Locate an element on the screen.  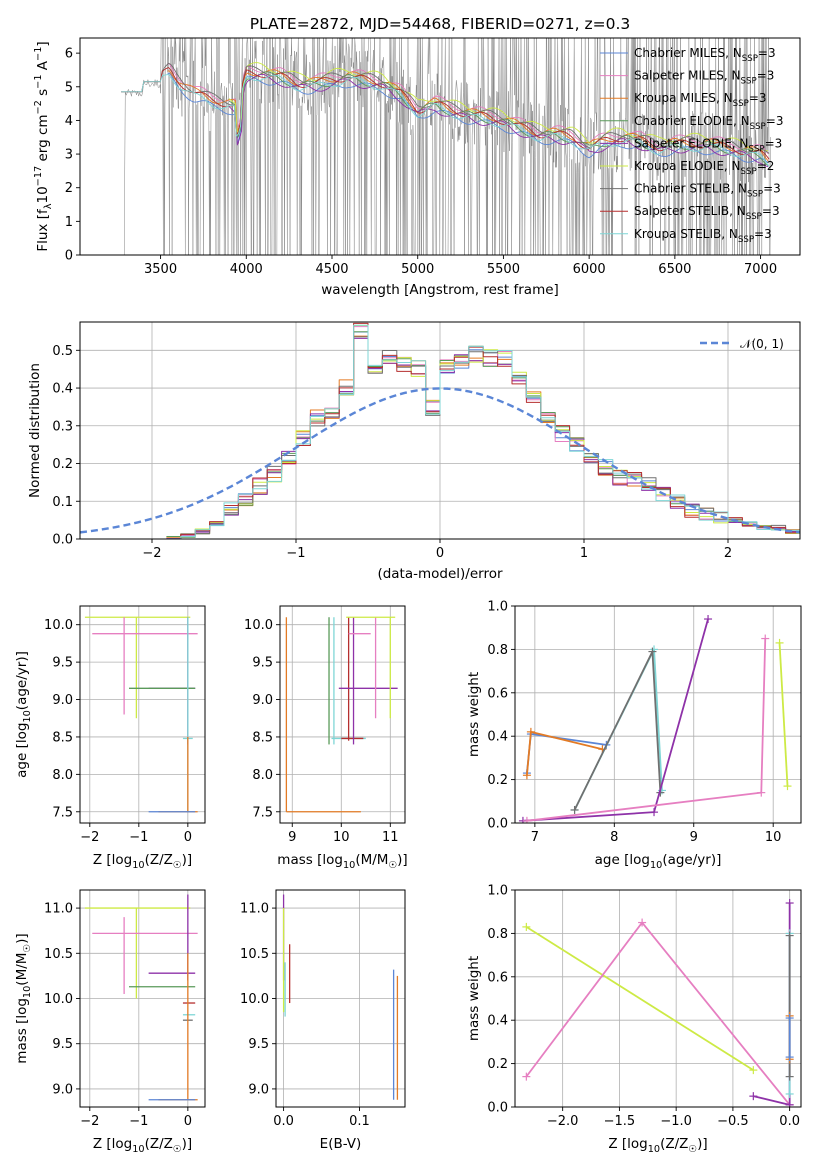
y-axis-label: Flux [fλ10−17 erg cm−2 s−1 A−1] is located at coordinates (43, 146).